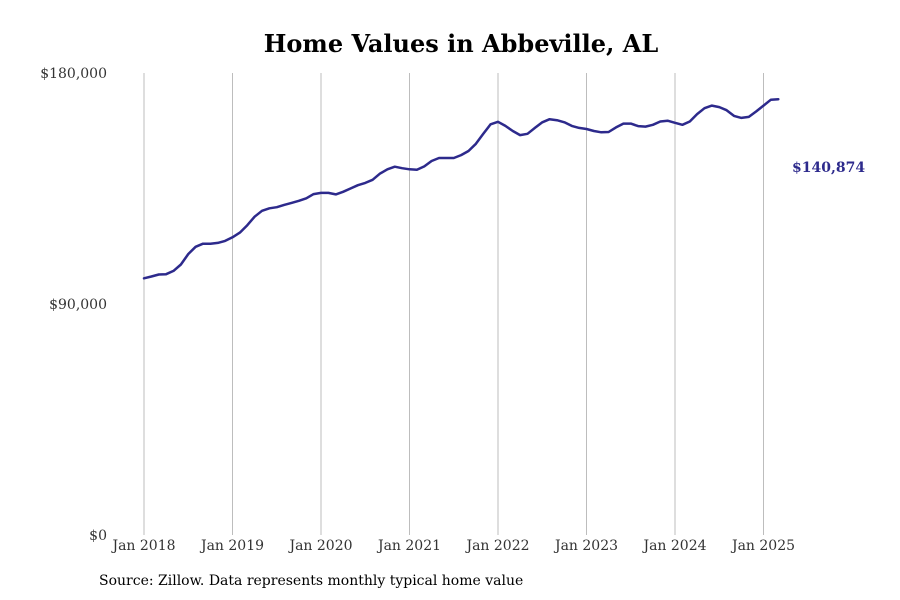 Image resolution: width=900 pixels, height=600 pixels. What do you see at coordinates (73, 74) in the screenshot?
I see `y-tick-label: $180,000` at bounding box center [73, 74].